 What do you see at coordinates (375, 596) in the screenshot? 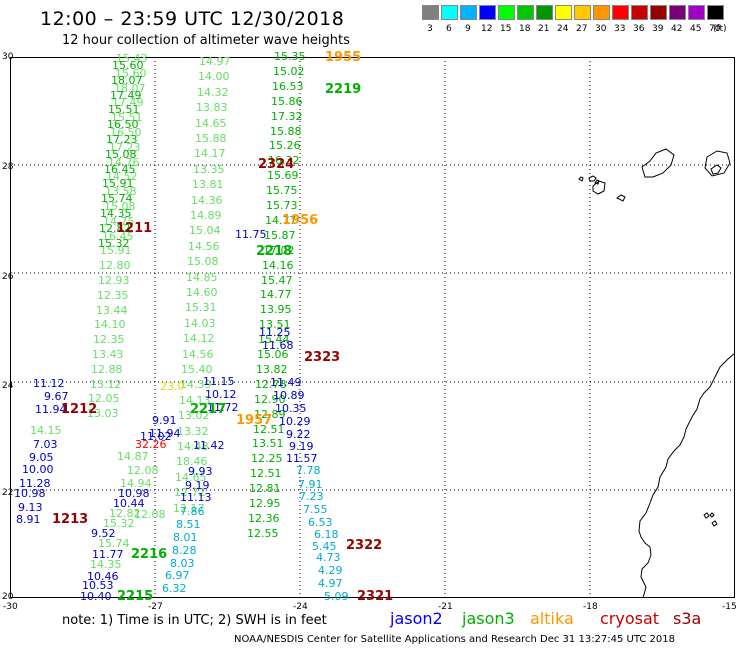
I see `pass-time-label: 2321` at bounding box center [375, 596].